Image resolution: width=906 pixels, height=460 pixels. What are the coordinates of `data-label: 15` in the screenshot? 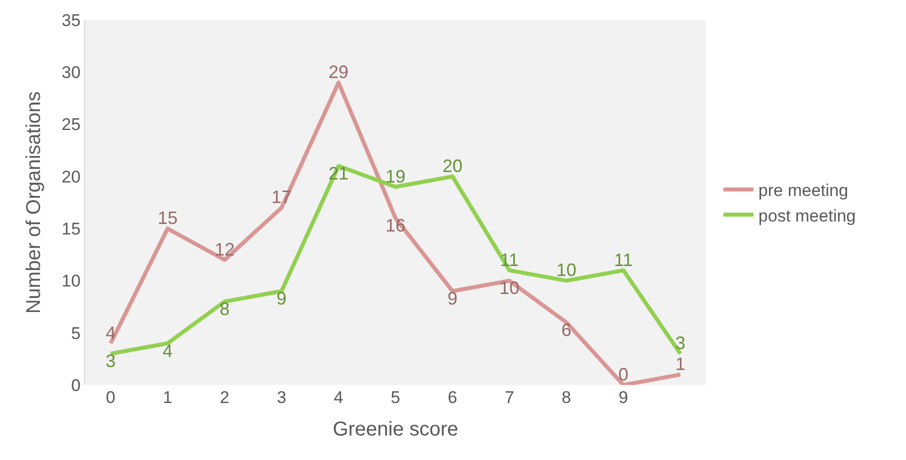 It's located at (168, 218).